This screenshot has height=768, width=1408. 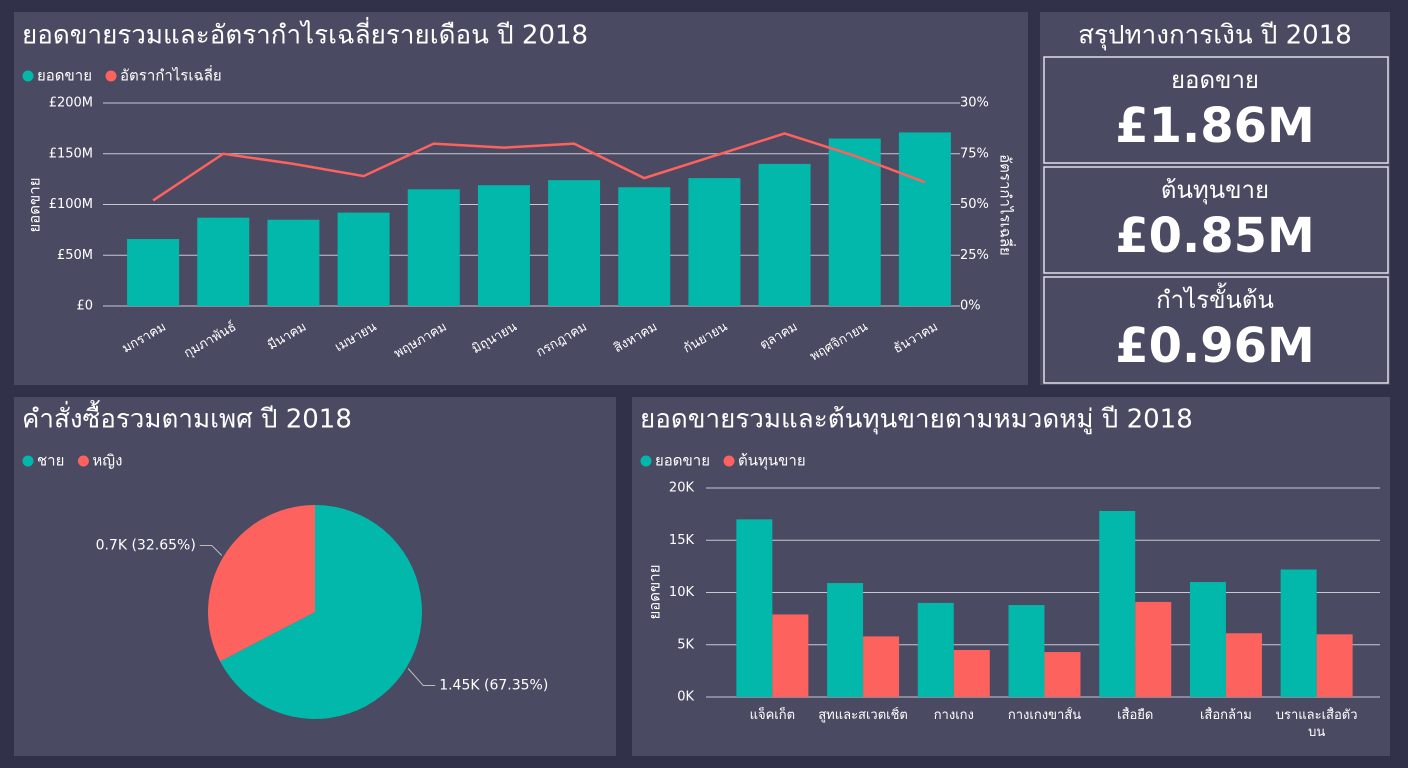 What do you see at coordinates (1215, 236) in the screenshot?
I see `kpi-value: £0.85M` at bounding box center [1215, 236].